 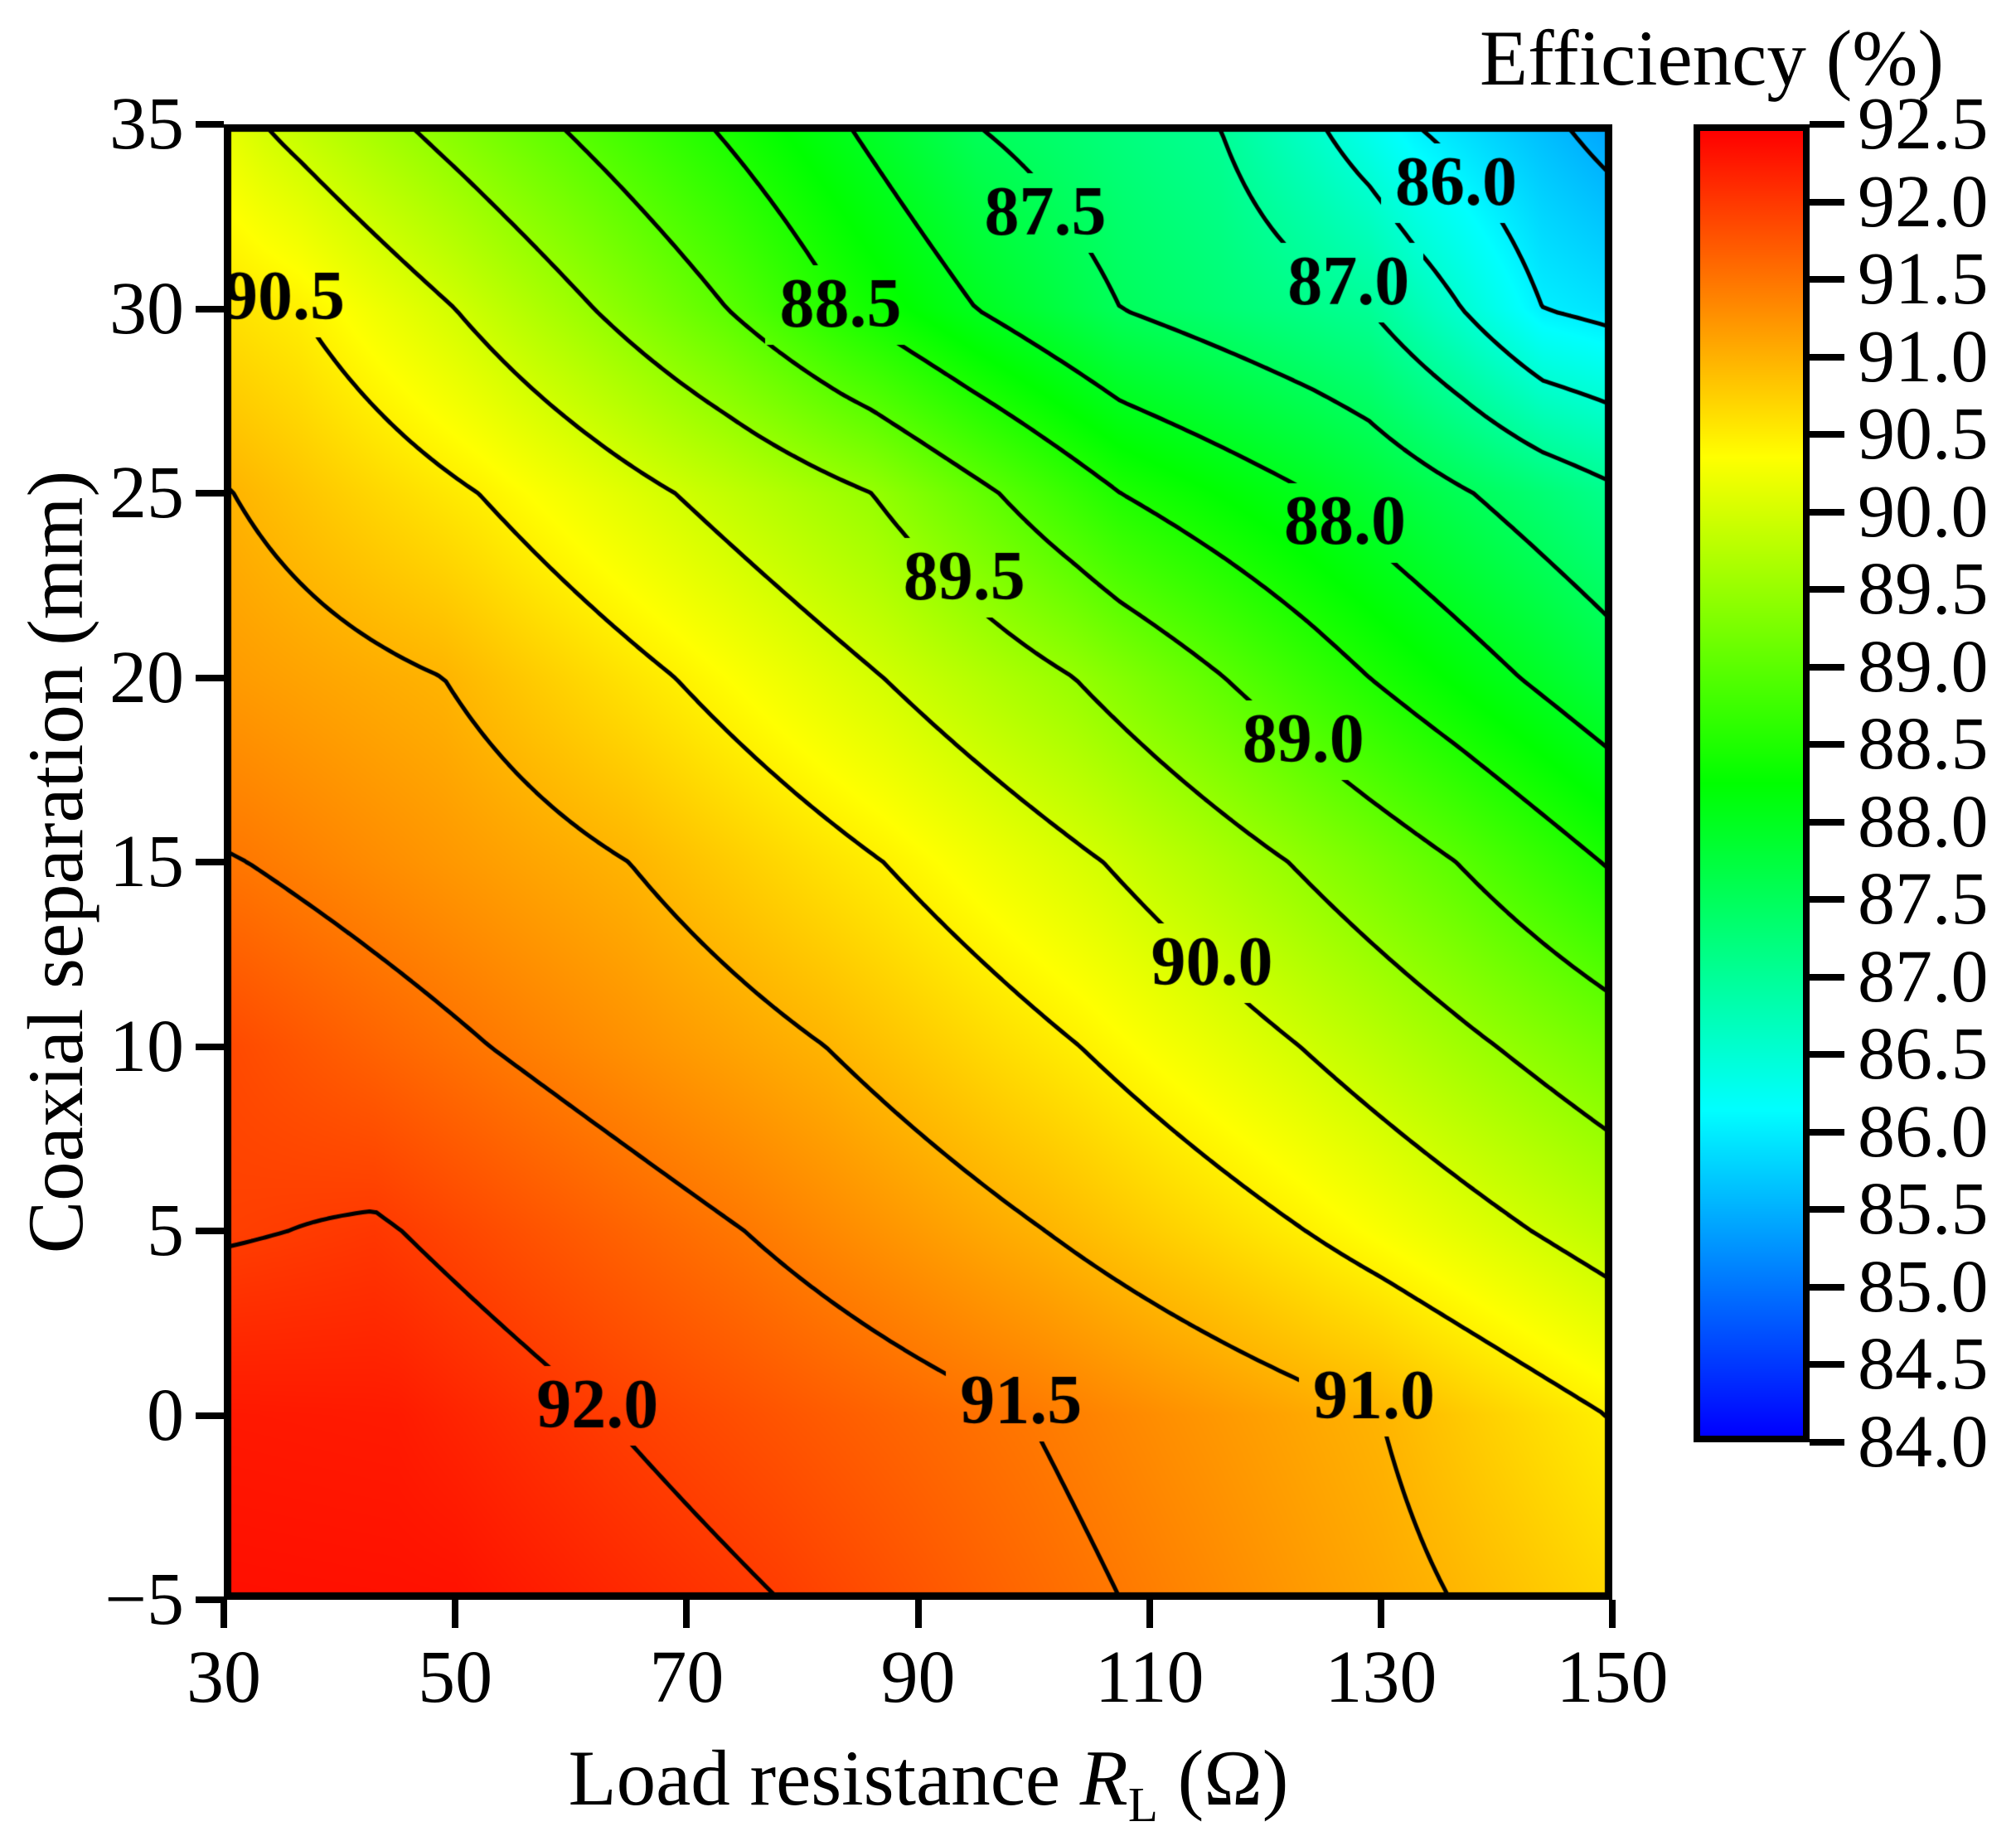 What do you see at coordinates (1711, 58) in the screenshot?
I see `colorbar-title: Efficiency (%)` at bounding box center [1711, 58].